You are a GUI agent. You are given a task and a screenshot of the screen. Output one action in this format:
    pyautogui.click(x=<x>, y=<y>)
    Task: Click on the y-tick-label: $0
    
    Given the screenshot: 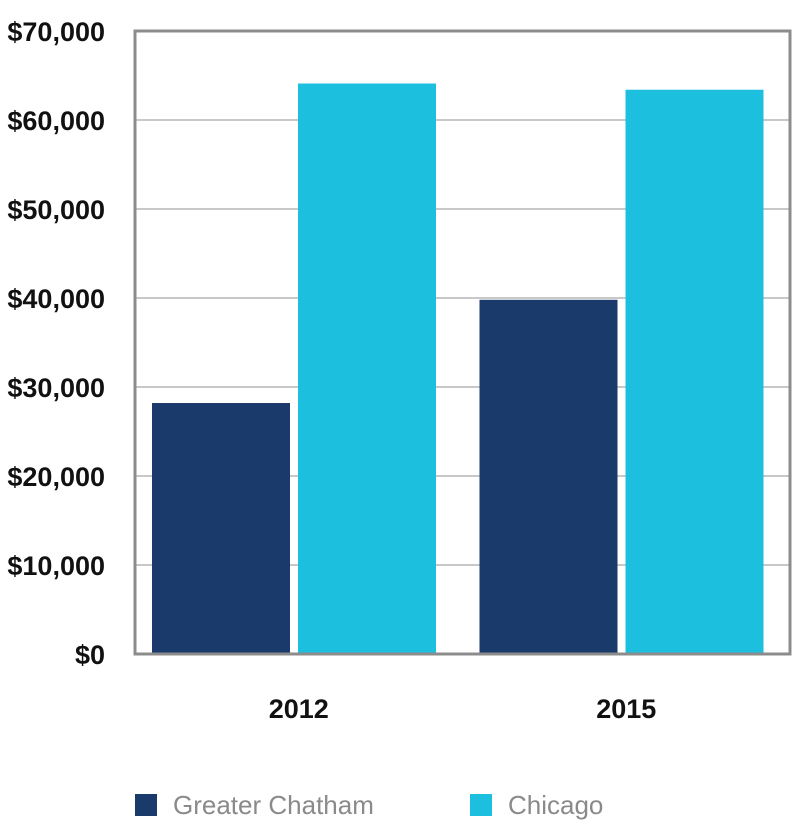 What is the action you would take?
    pyautogui.click(x=90, y=655)
    